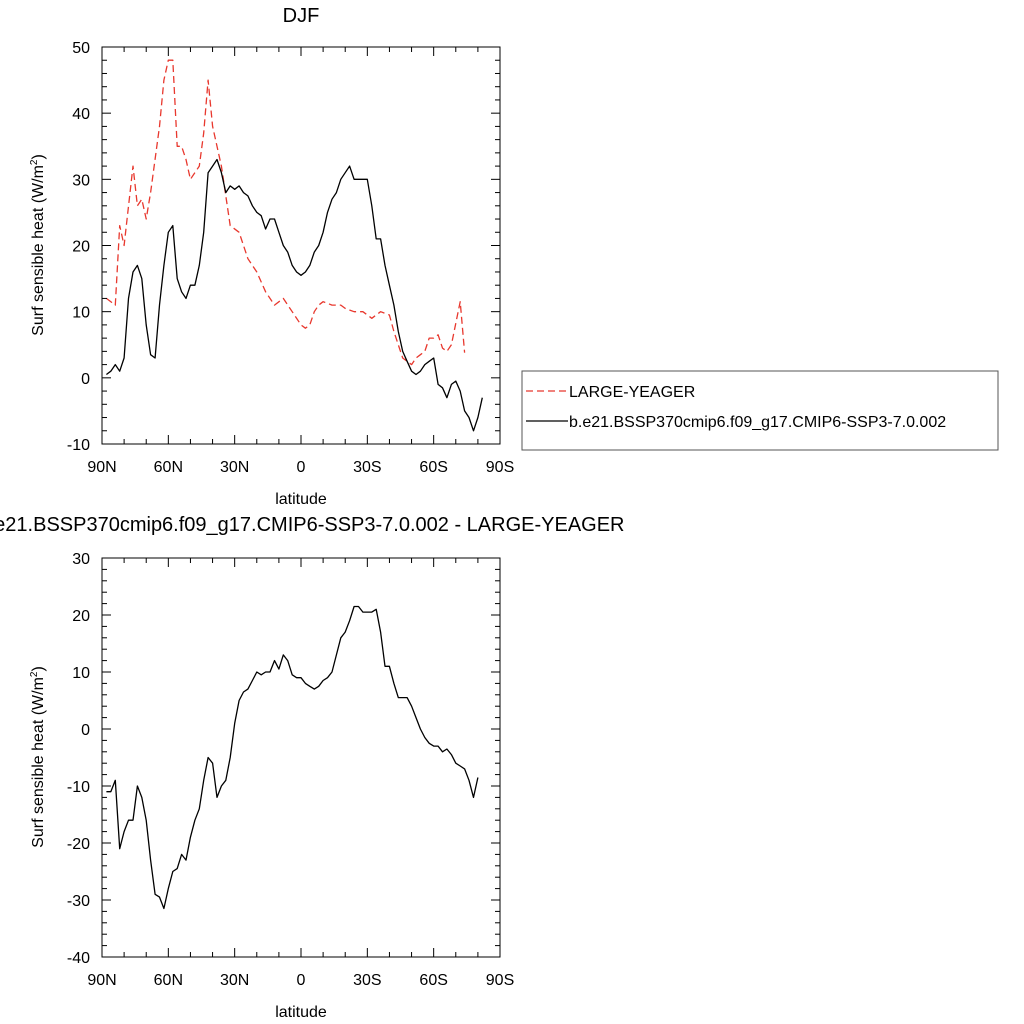 The width and height of the screenshot is (1024, 1024). Describe the element at coordinates (294, 295) in the screenshot. I see `series-line-bssp370` at that location.